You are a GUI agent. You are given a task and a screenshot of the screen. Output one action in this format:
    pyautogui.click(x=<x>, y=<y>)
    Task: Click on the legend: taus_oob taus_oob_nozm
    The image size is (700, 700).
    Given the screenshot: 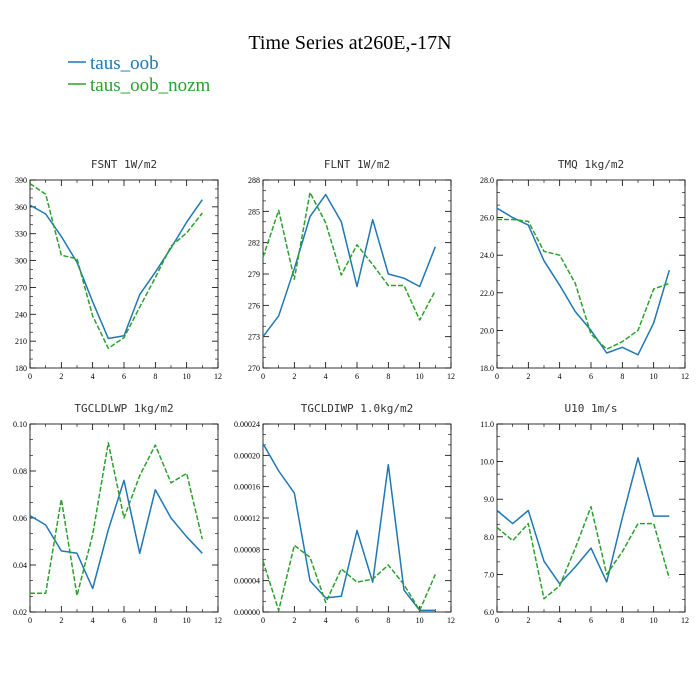 What is the action you would take?
    pyautogui.click(x=139, y=74)
    